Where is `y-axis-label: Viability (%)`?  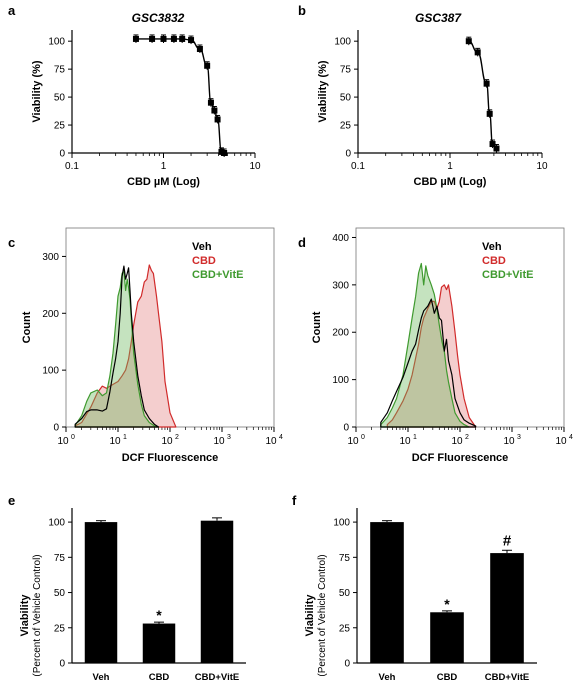
y-axis-label: Viability (%) is located at coordinates (323, 91).